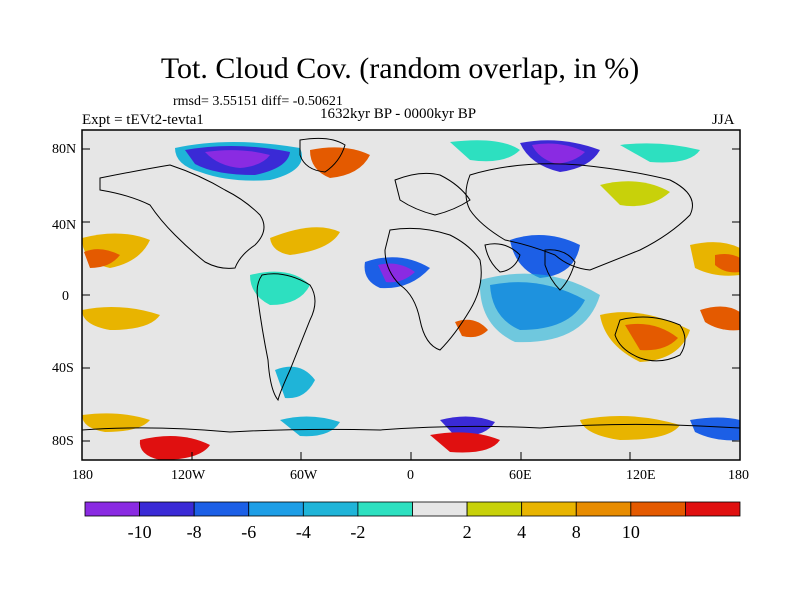 The height and width of the screenshot is (600, 800). I want to click on experiment-label: Expt = tEVt2-tevta1, so click(143, 120).